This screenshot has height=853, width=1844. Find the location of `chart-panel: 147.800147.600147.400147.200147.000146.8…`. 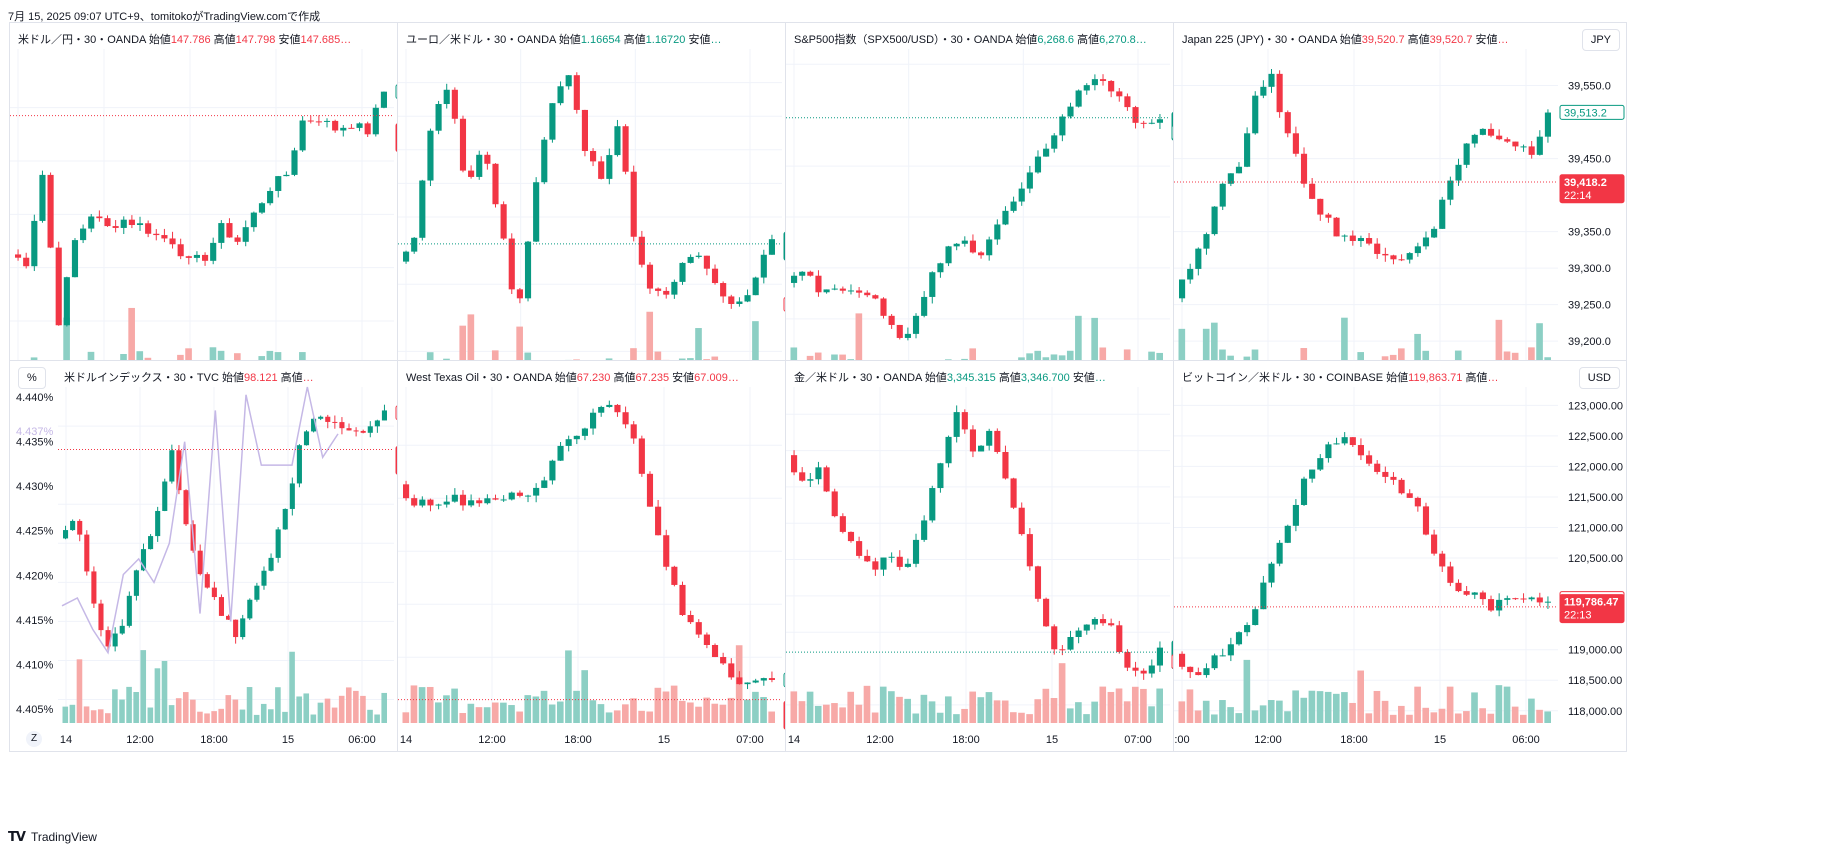

chart-panel: 147.800147.600147.400147.200147.000146.8… is located at coordinates (236, 218).